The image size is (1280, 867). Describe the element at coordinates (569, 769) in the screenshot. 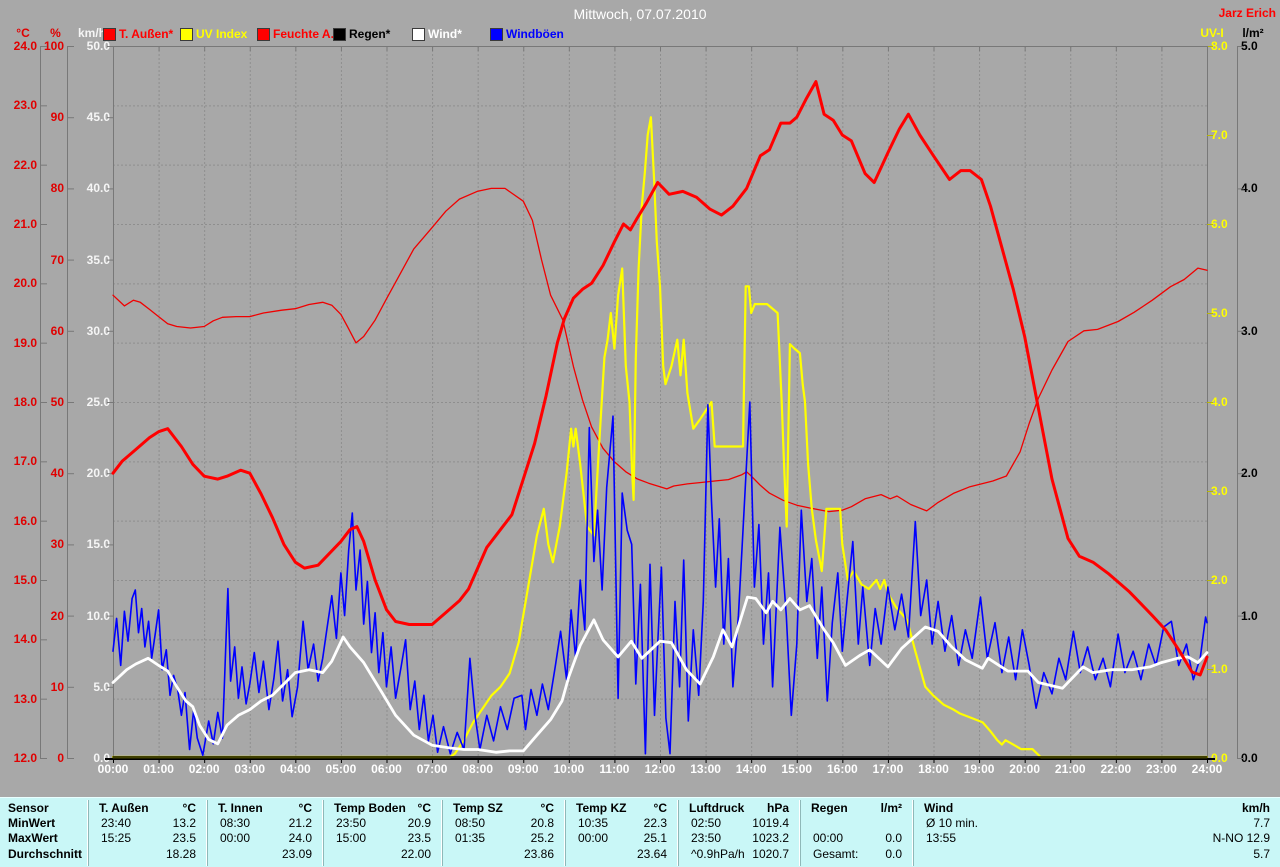

I see `x-axis-label: 10:00` at that location.